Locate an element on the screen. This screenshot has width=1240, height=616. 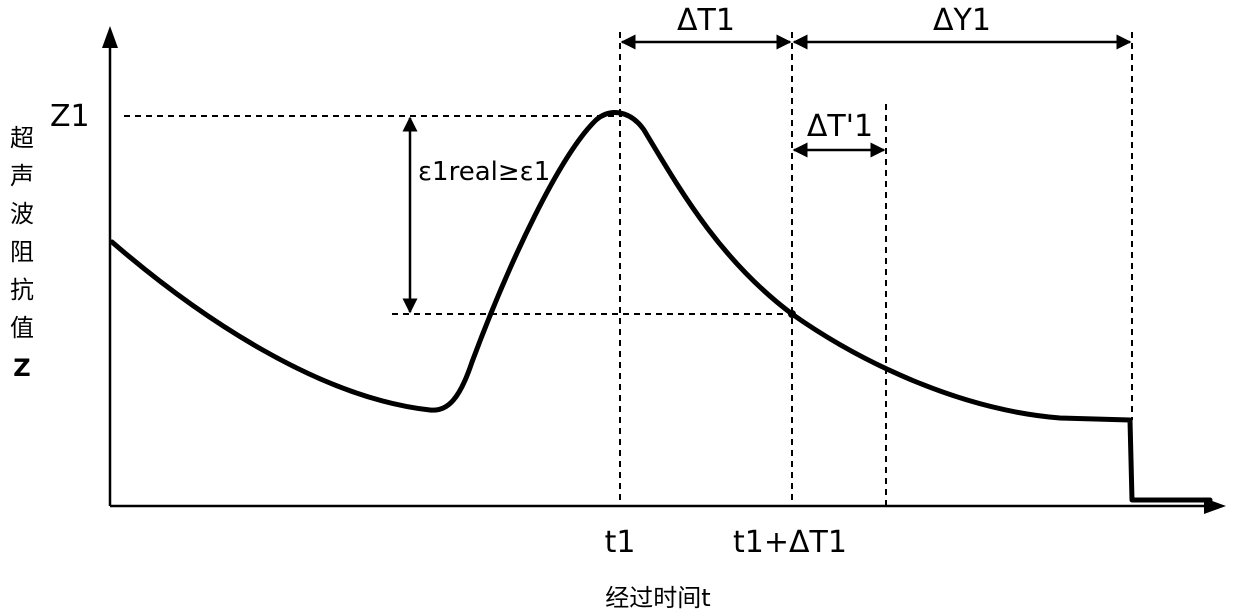
y-axis-label-char: 值 is located at coordinates (22, 328).